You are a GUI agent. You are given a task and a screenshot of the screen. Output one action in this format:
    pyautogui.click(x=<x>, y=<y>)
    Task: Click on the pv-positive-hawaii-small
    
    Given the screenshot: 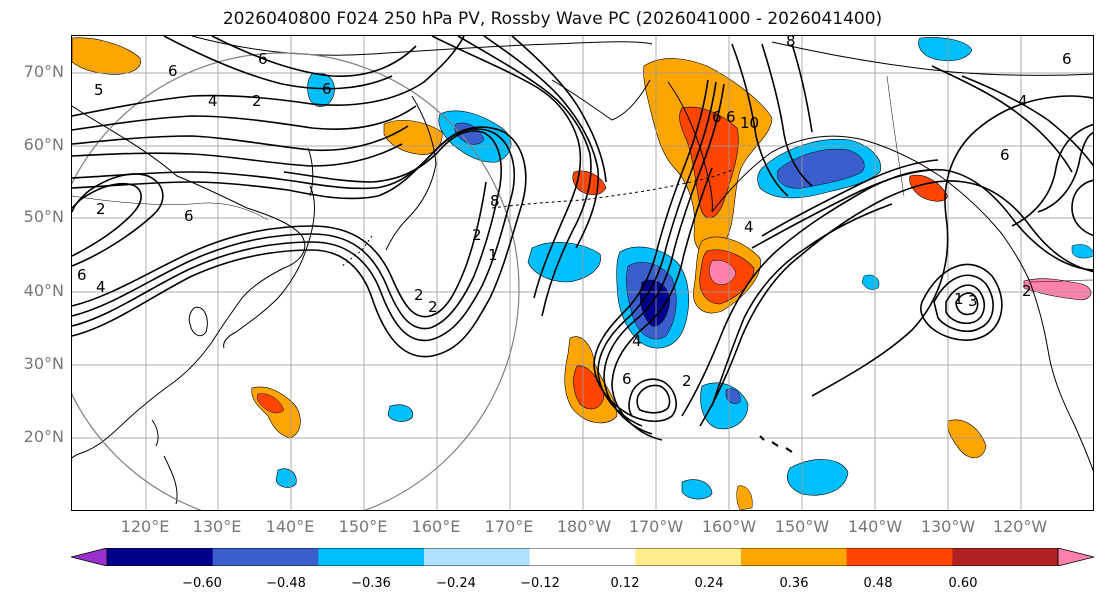 What is the action you would take?
    pyautogui.click(x=744, y=497)
    